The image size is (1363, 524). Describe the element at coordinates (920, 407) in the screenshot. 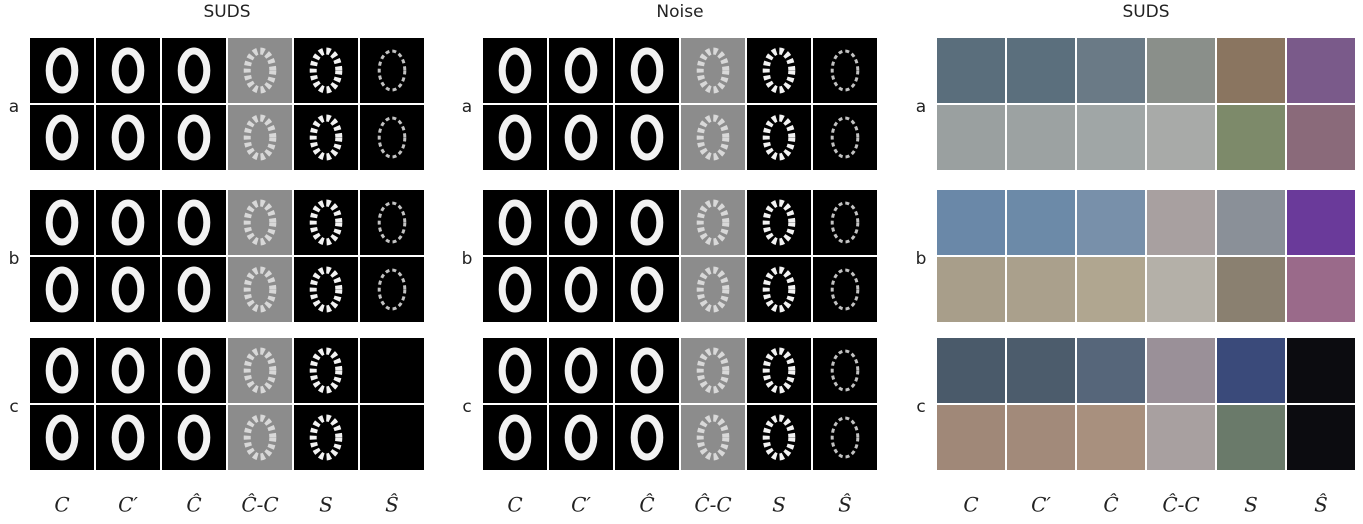

I see `row-label: c` at that location.